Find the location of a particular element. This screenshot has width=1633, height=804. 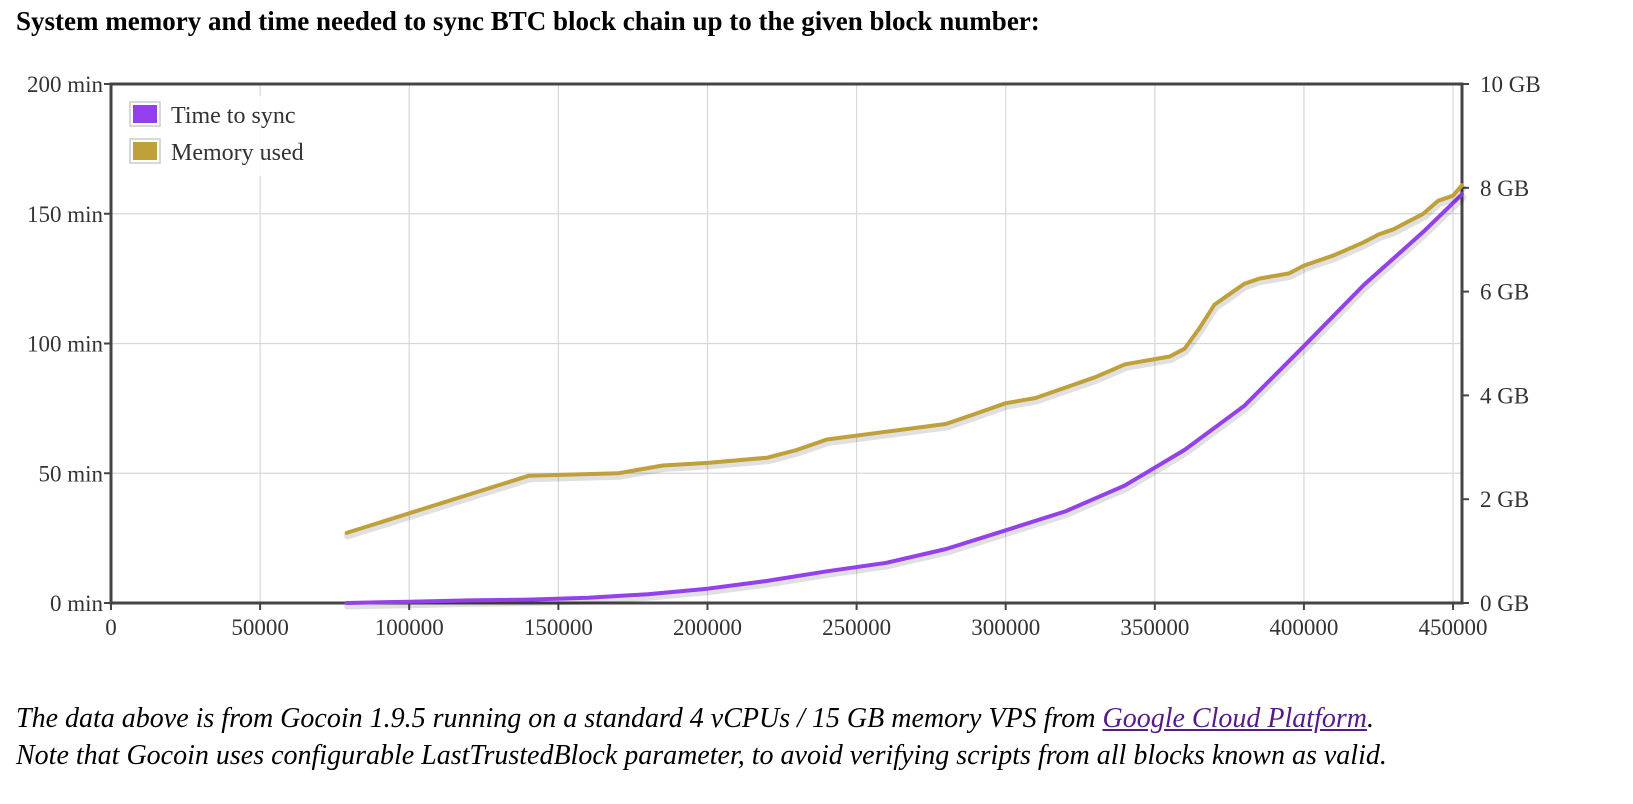

y-tick-label: 50 min is located at coordinates (70, 473).